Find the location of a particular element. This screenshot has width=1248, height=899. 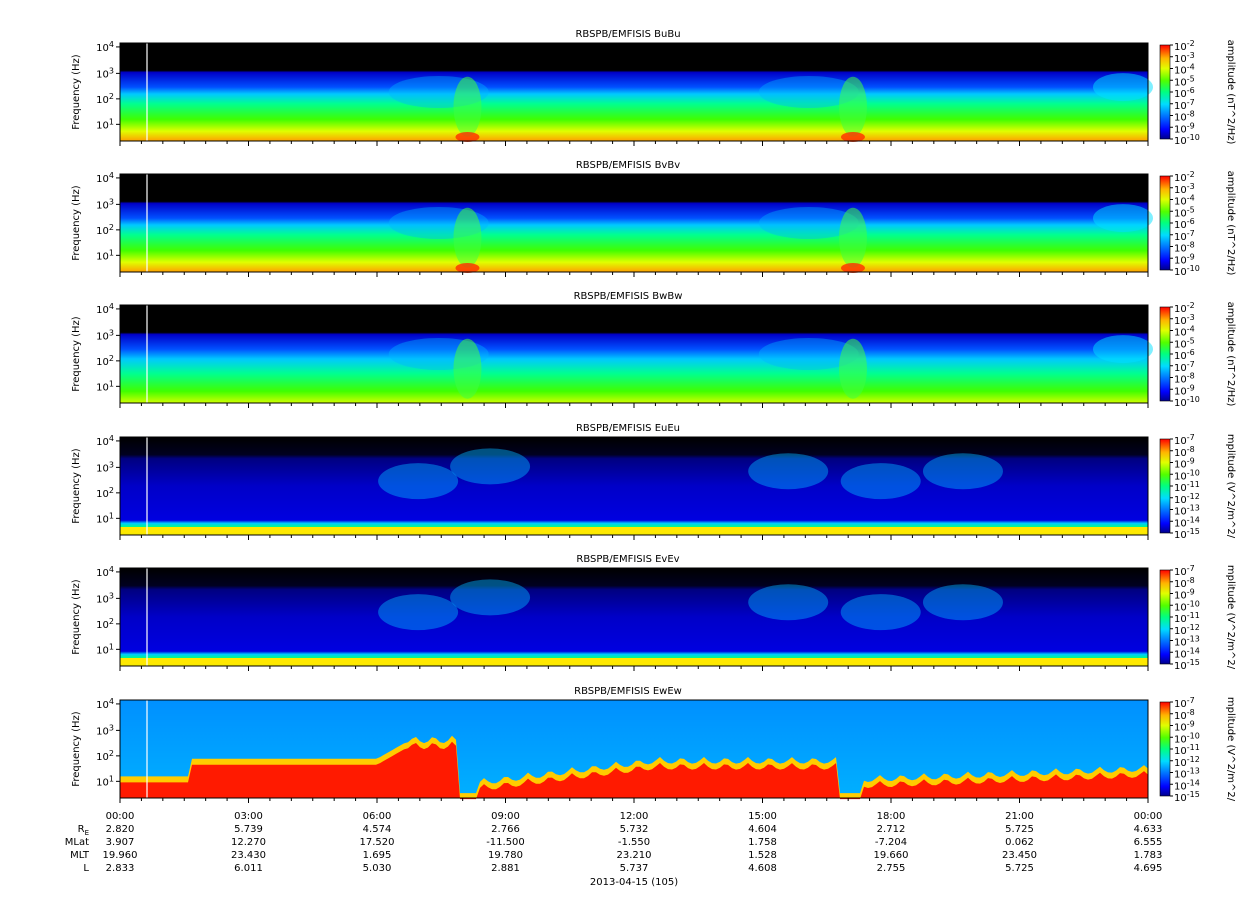

ephemeris-value: 2.712 is located at coordinates (891, 829).